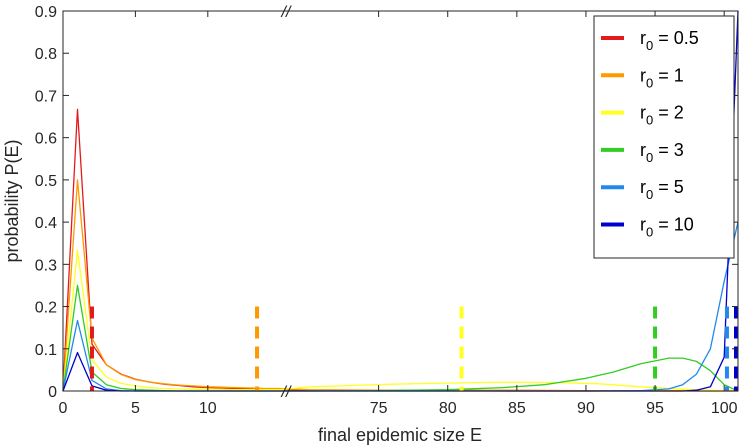 This screenshot has width=741, height=447. Describe the element at coordinates (46, 350) in the screenshot. I see `y-tick-label-1: 0.1` at that location.